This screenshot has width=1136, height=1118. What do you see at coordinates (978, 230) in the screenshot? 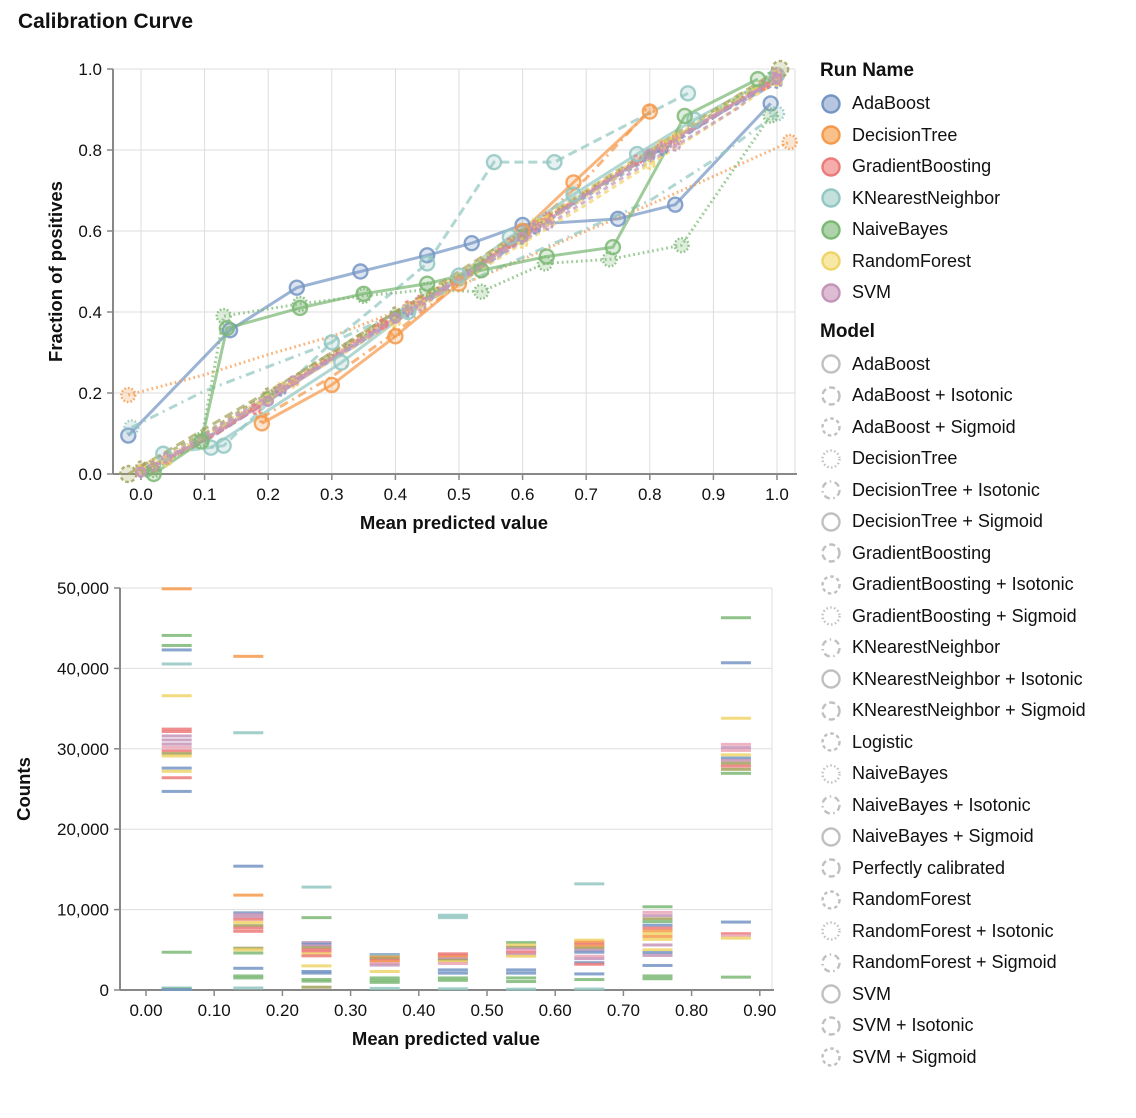
I see `legend-run-item-naivebayes: NaiveBayes` at bounding box center [978, 230].